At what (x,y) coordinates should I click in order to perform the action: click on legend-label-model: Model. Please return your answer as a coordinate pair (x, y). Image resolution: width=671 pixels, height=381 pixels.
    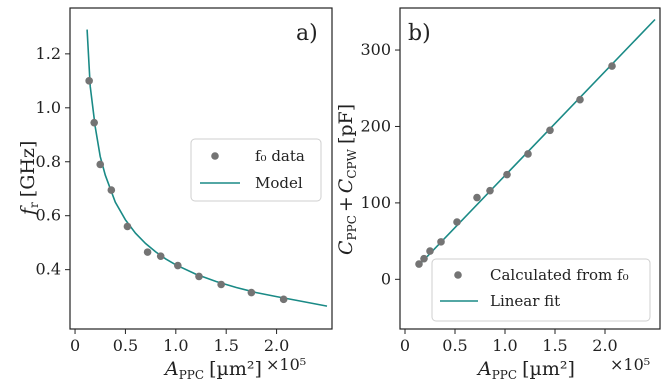
    Looking at the image, I should click on (279, 183).